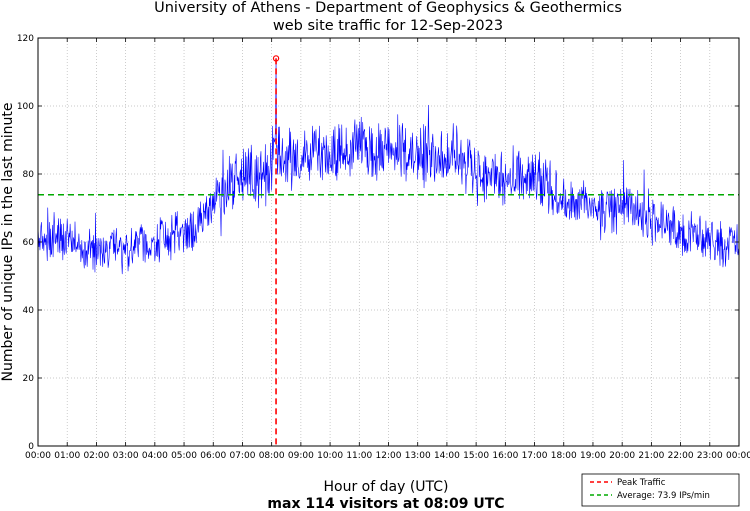 The height and width of the screenshot is (511, 750). I want to click on x-tick-label: 03:00, so click(126, 456).